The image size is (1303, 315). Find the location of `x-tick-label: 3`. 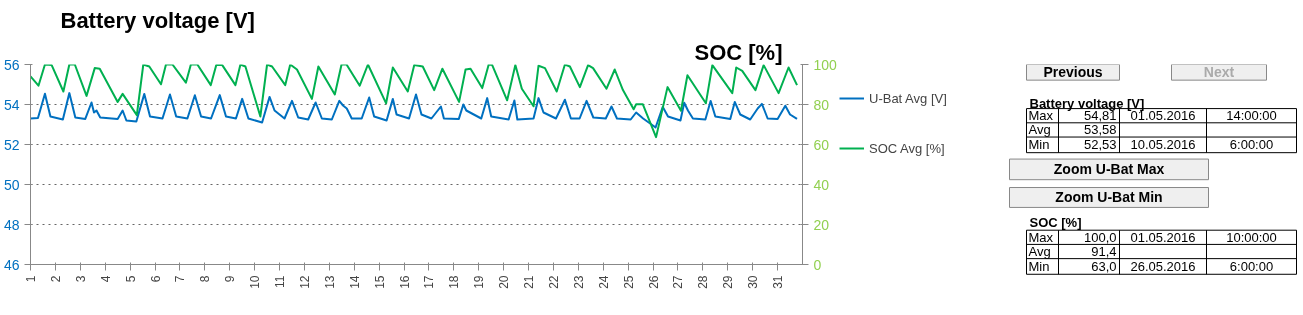

x-tick-label: 3 is located at coordinates (80, 279).